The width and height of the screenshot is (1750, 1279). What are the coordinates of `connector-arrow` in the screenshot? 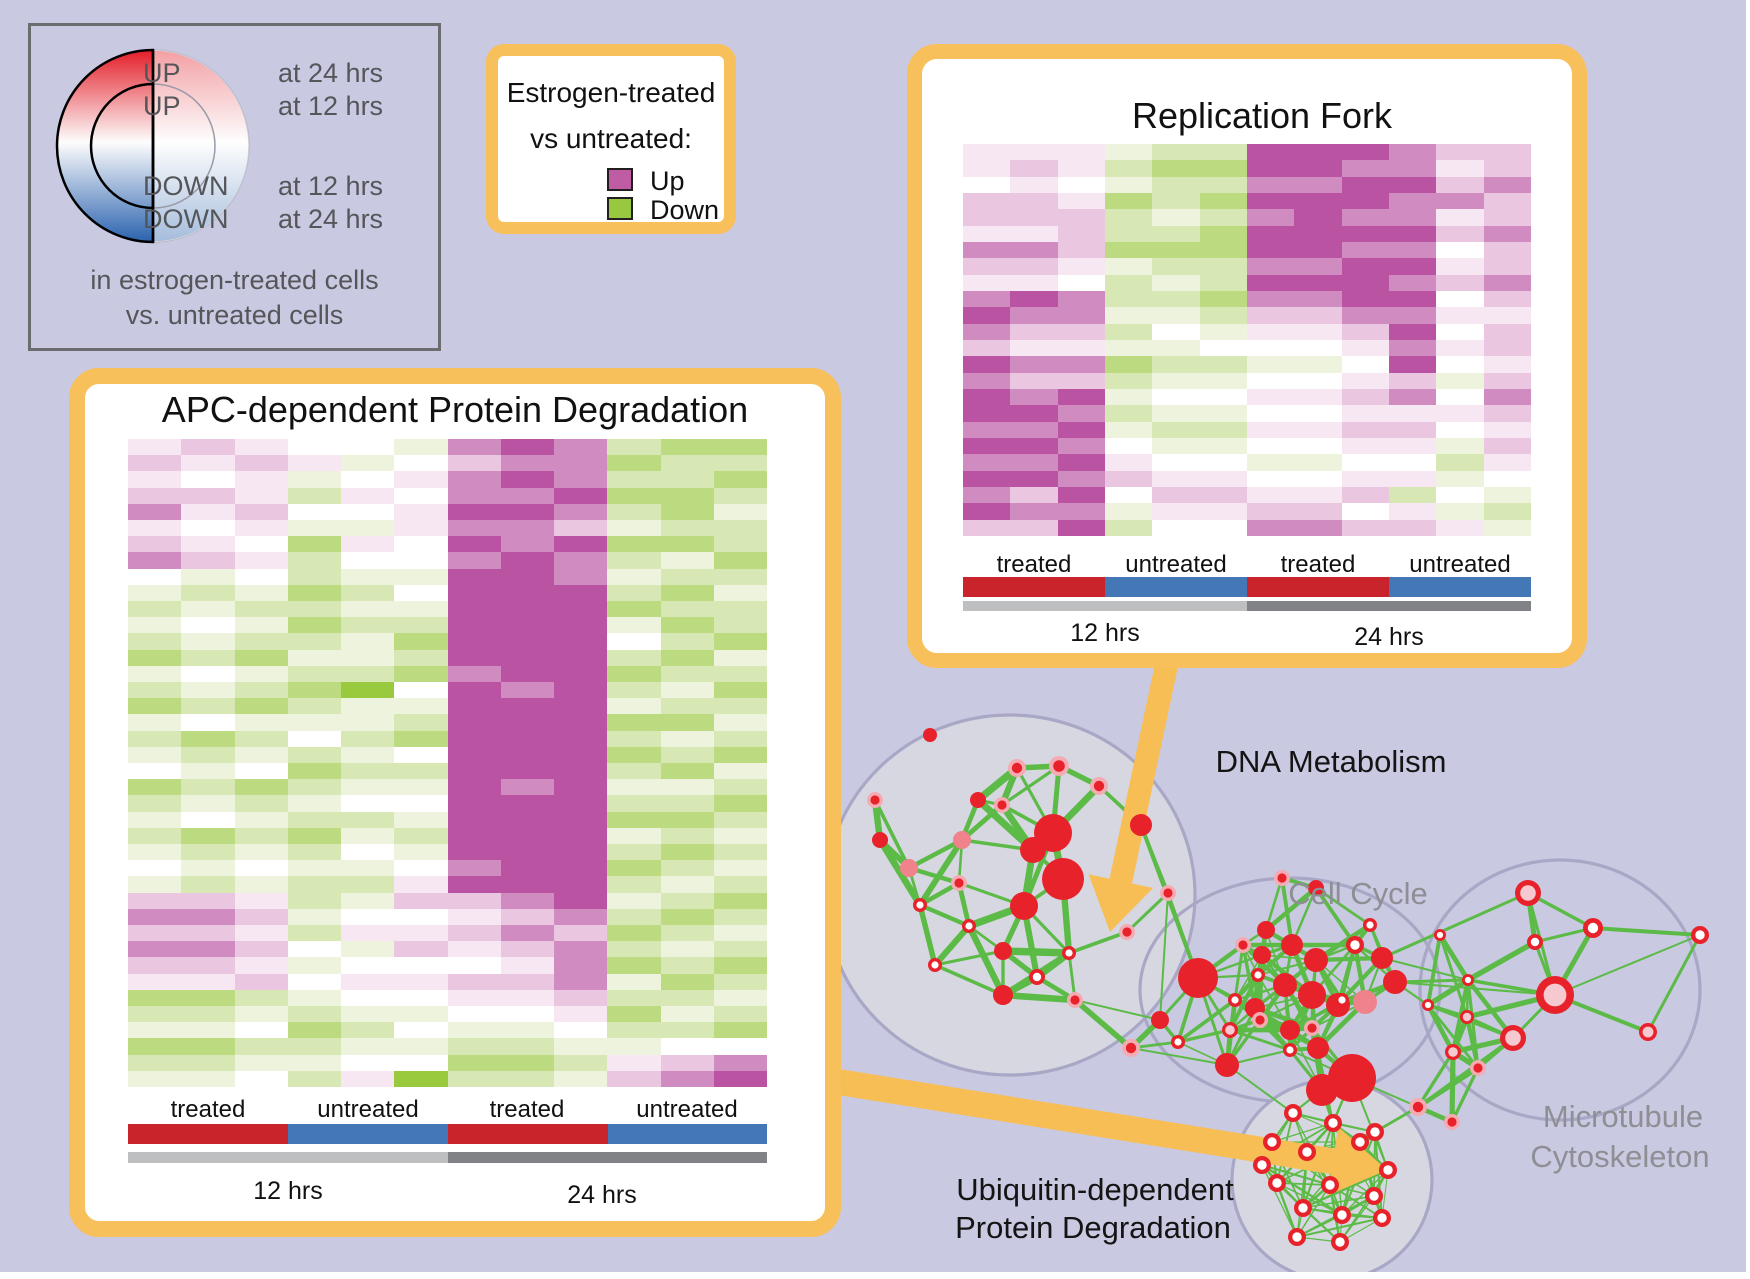 It's located at (1134, 793).